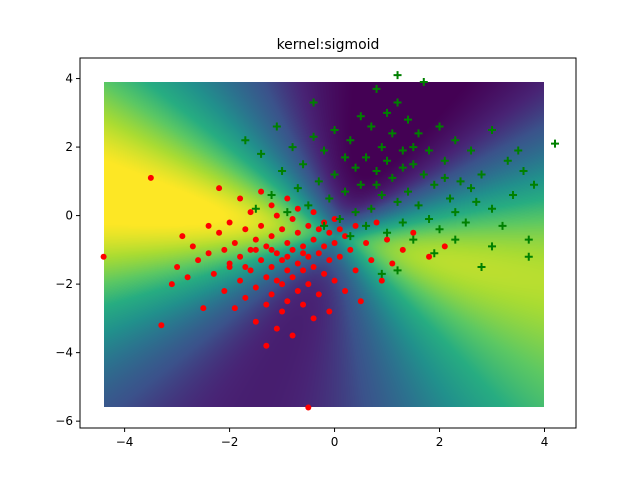 This screenshot has width=640, height=480. Describe the element at coordinates (64, 284) in the screenshot. I see `y-tick-label: −2` at that location.